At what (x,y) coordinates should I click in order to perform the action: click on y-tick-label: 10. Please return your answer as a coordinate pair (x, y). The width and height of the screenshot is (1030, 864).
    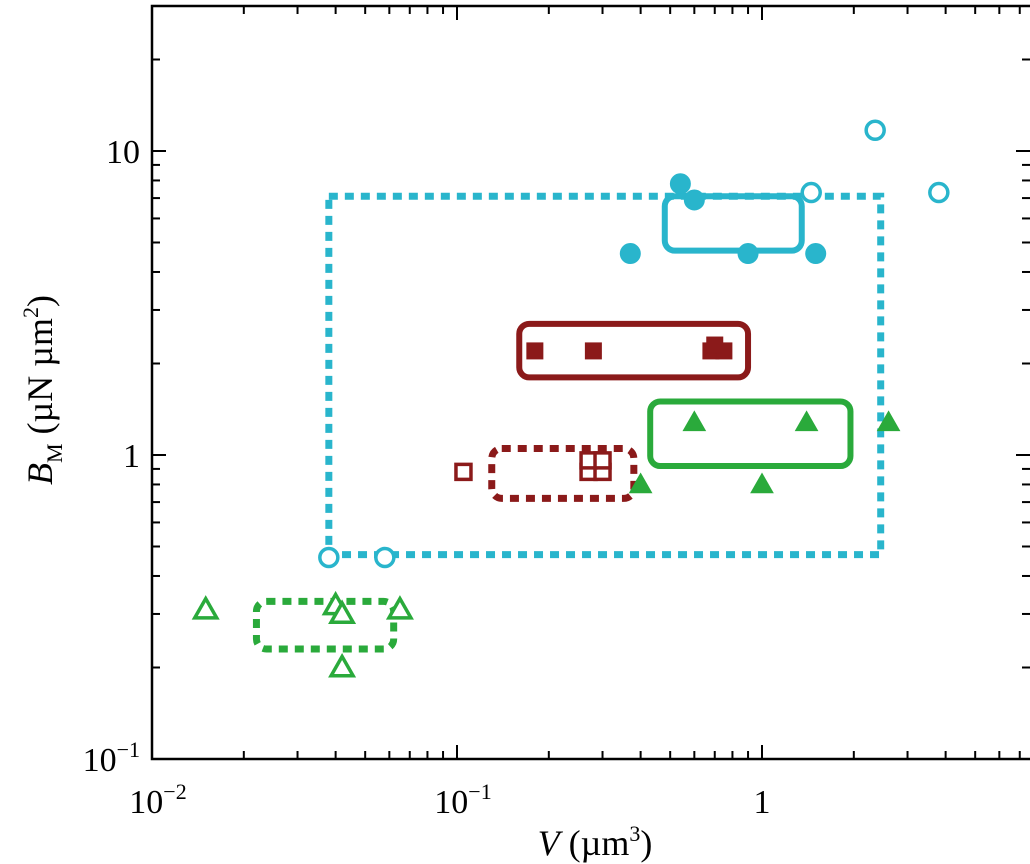
    Looking at the image, I should click on (123, 152).